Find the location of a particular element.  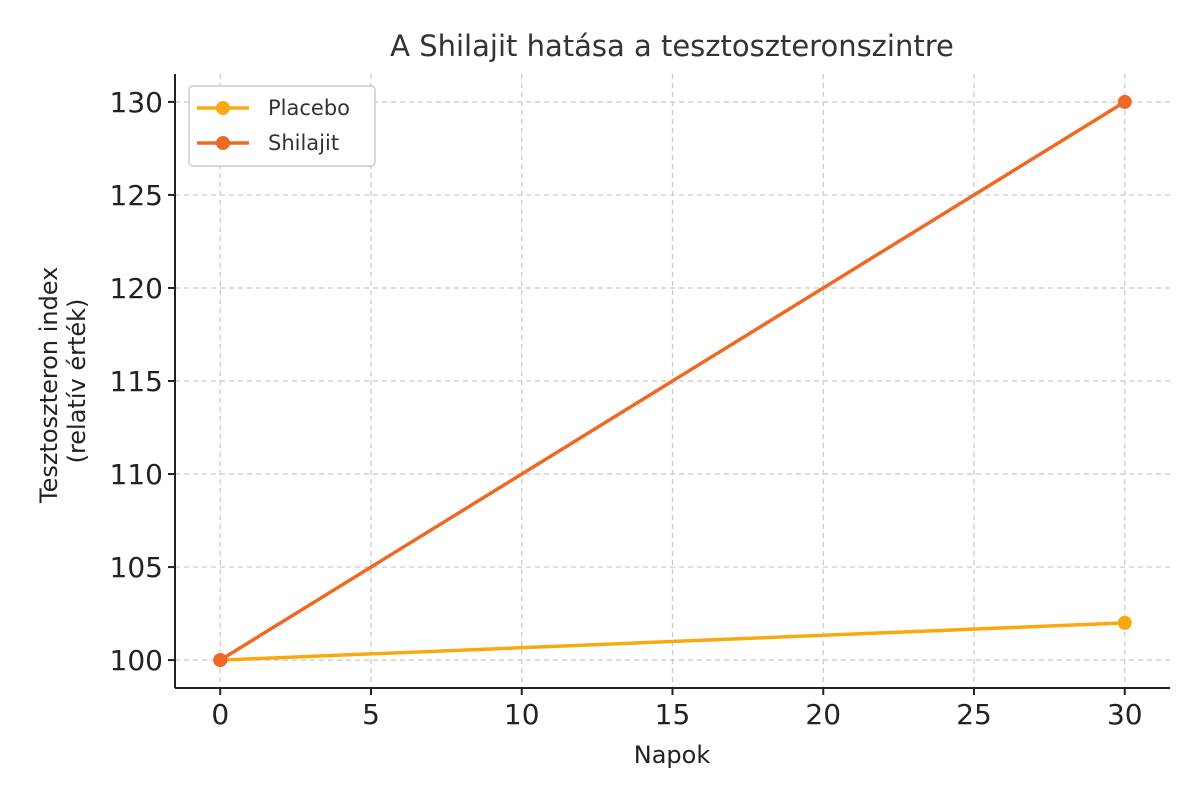

legend-placebo-marker is located at coordinates (223, 108).